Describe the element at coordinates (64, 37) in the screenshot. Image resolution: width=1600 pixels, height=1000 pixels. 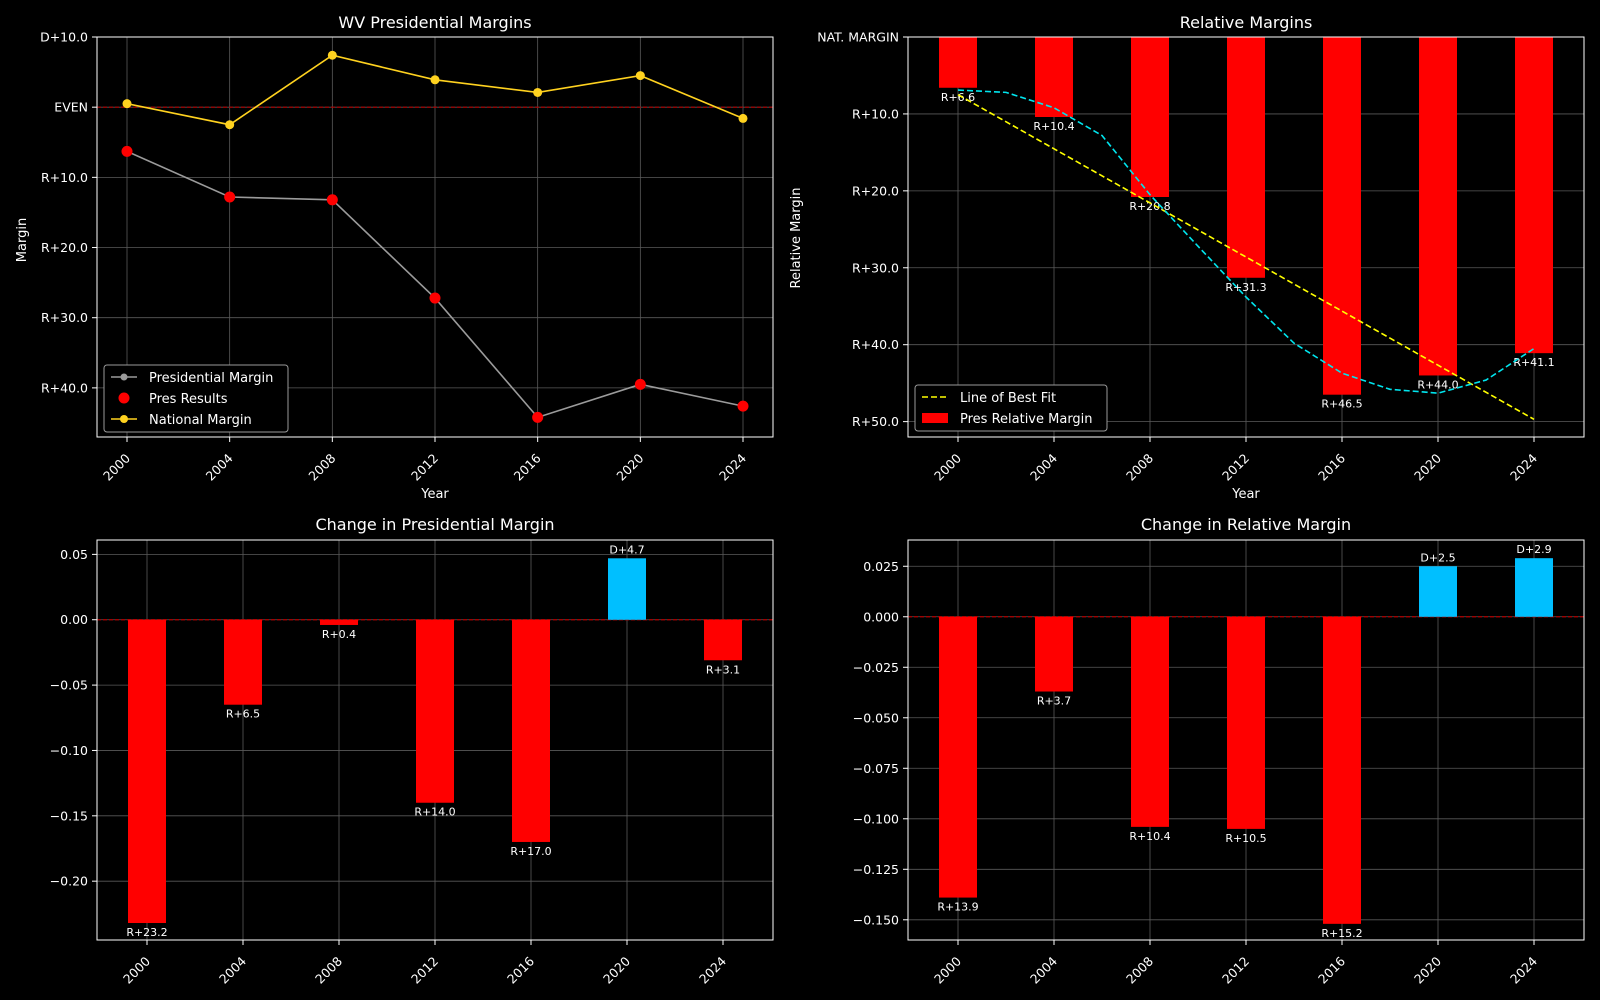
I see `y-tick-label: D+10.0` at that location.